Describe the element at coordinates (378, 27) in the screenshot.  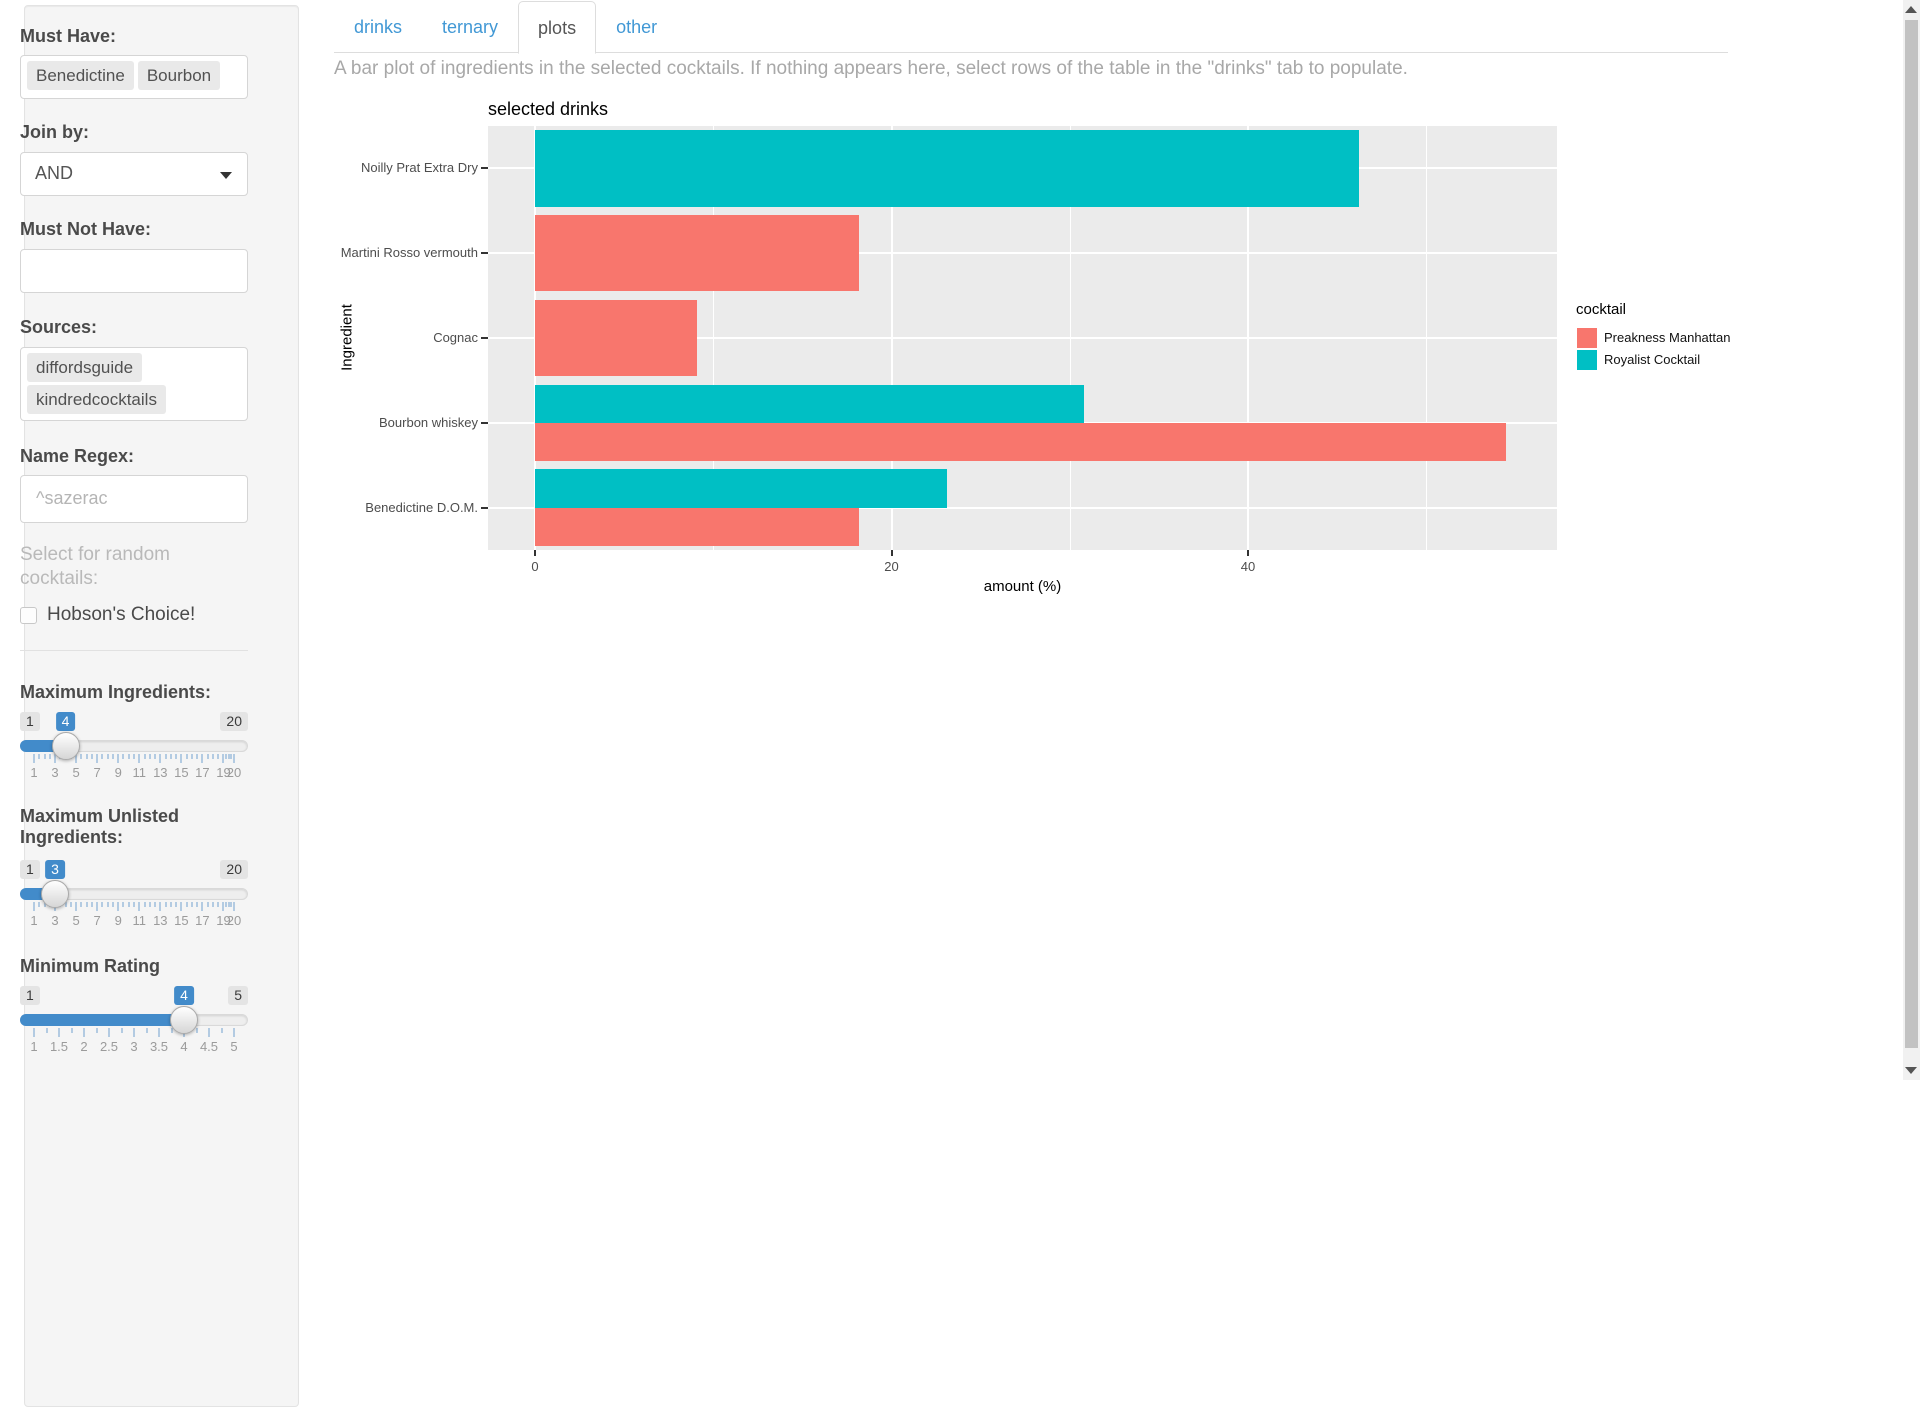
I see `tab-drinks: drinks` at that location.